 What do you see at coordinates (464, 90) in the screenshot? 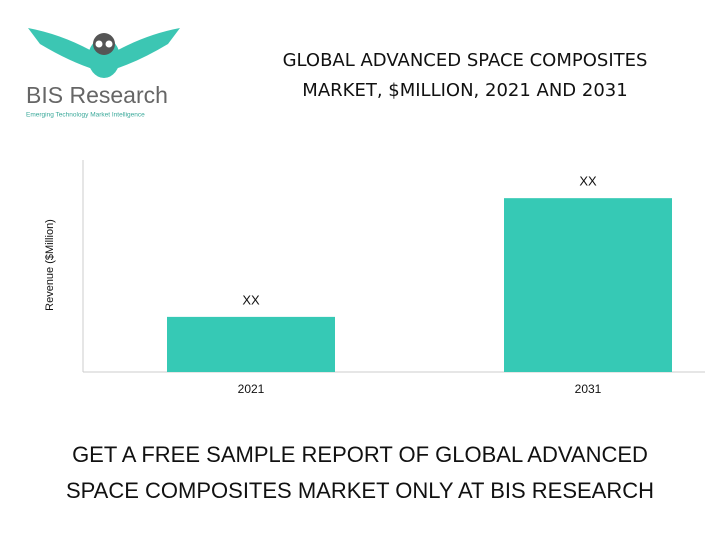
I see `chart-title: MARKET, $MILLION, 2021 AND 2031` at bounding box center [464, 90].